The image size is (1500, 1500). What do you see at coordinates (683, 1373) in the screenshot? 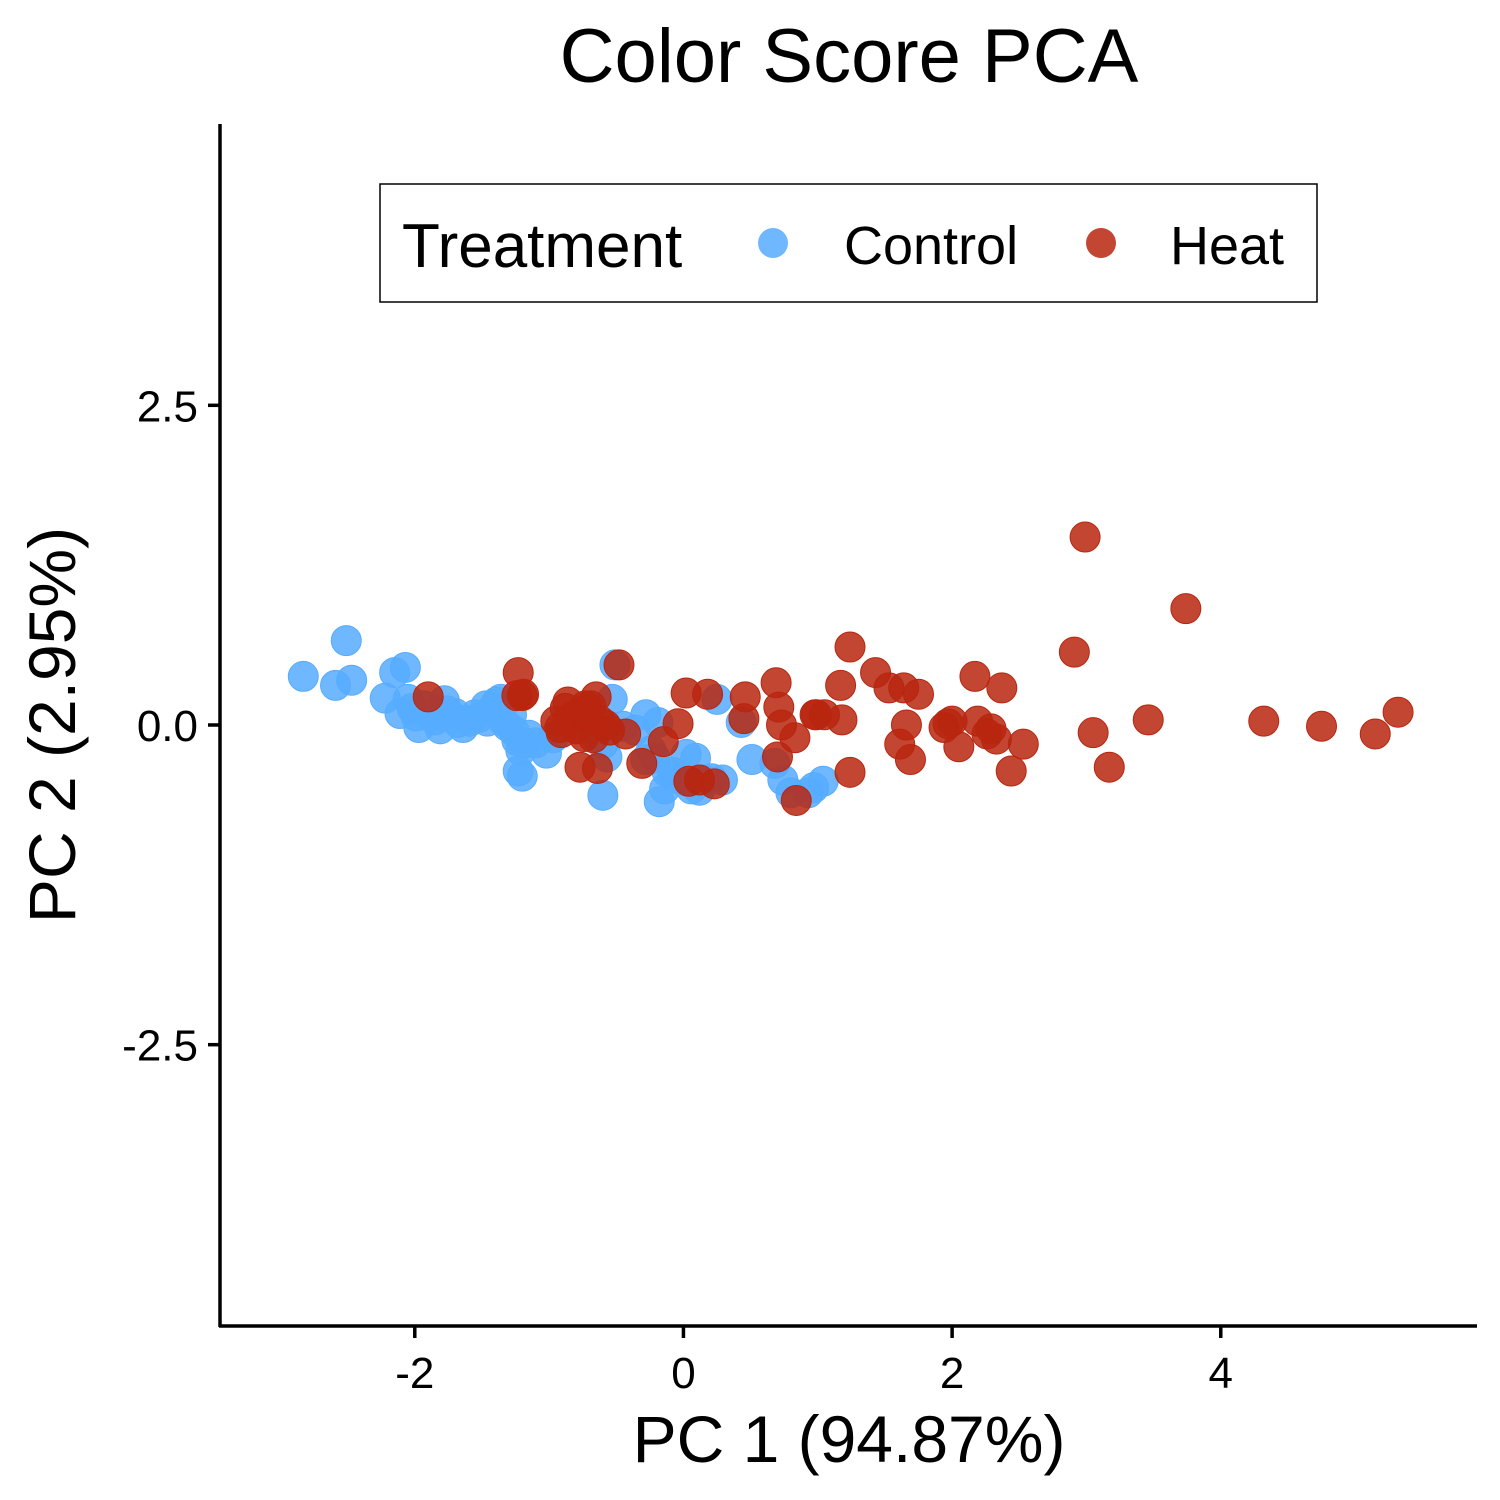
I see `x-tick-label: 0` at bounding box center [683, 1373].